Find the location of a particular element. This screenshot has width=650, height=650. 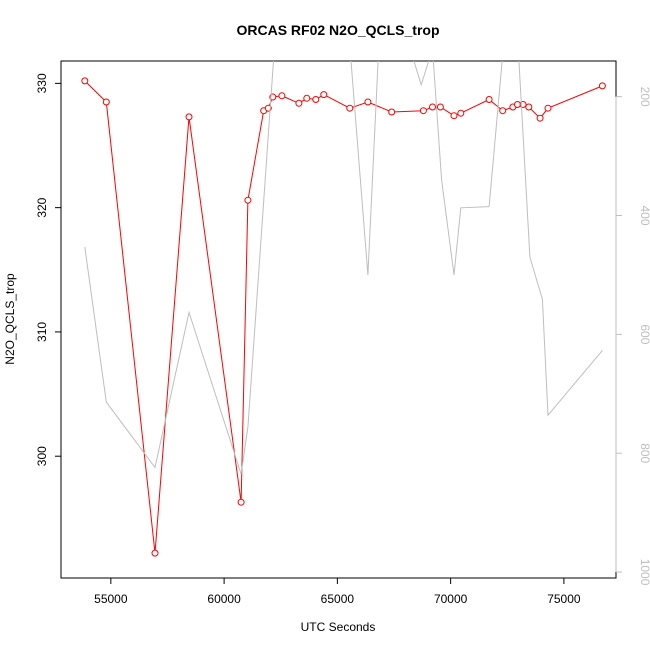

y-tick-label: 330 is located at coordinates (42, 83).